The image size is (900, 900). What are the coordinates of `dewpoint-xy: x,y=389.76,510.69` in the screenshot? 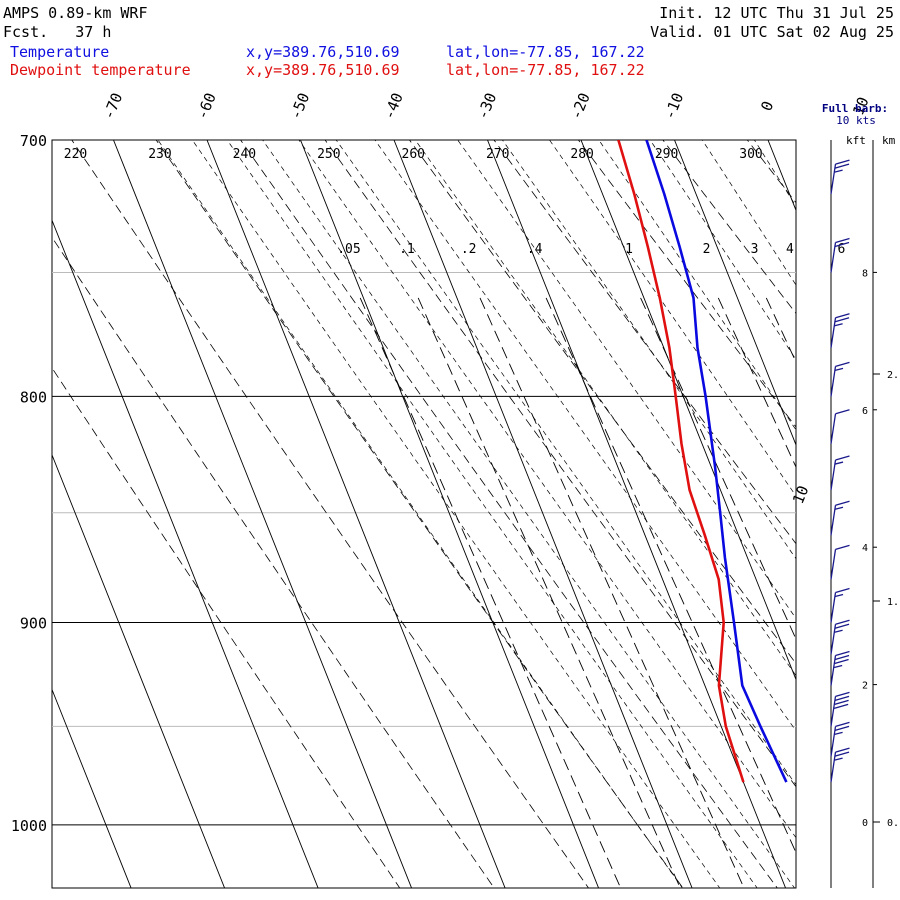 It's located at (323, 70).